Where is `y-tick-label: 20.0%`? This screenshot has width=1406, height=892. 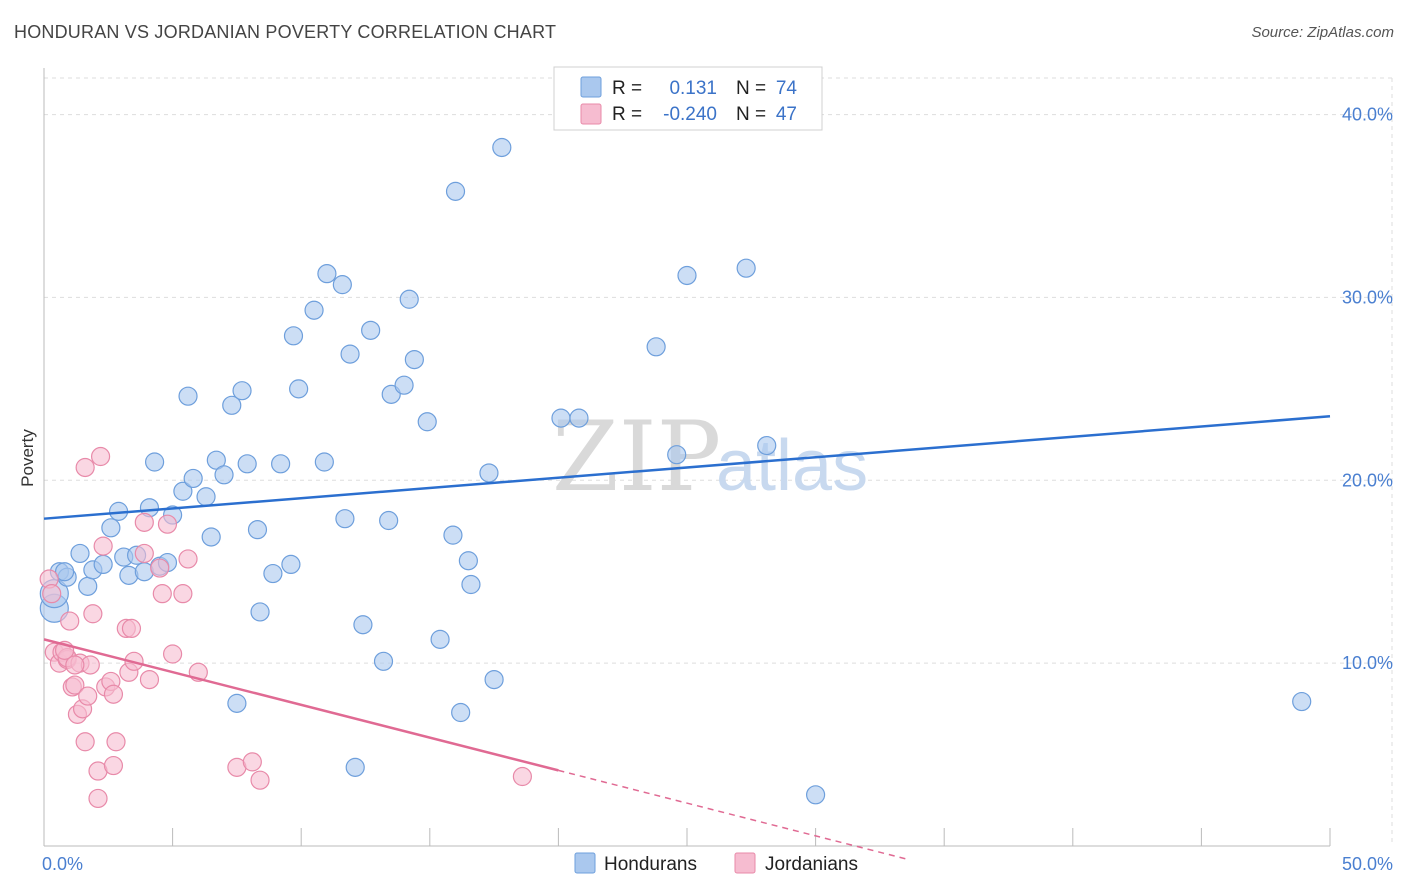 y-tick-label: 20.0% is located at coordinates (1367, 480).